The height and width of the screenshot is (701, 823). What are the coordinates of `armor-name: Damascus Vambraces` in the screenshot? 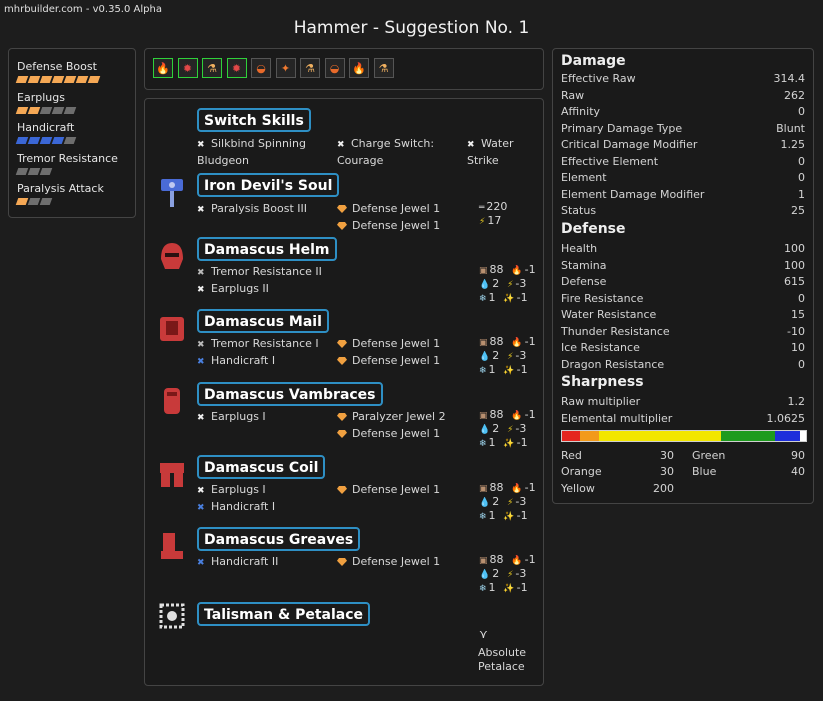 It's located at (290, 394).